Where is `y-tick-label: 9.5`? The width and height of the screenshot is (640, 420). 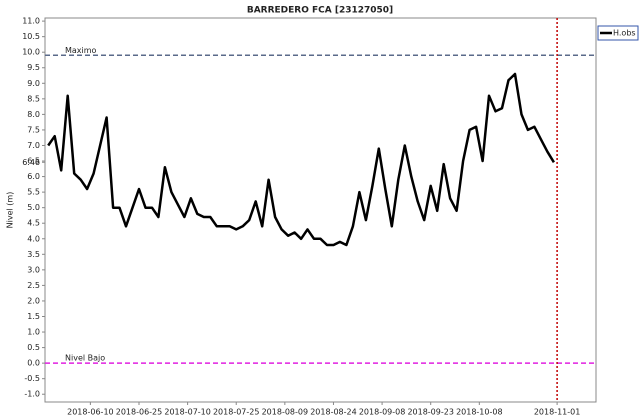 y-tick-label: 9.5 is located at coordinates (33, 67).